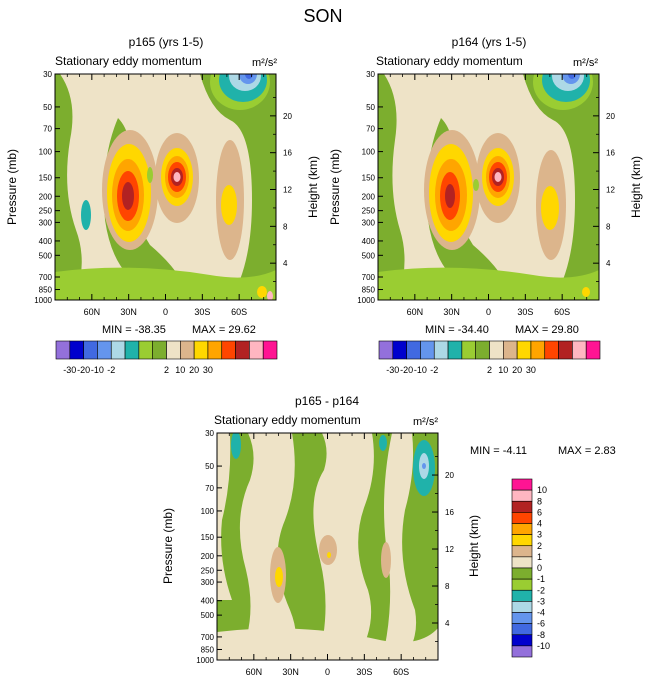 The height and width of the screenshot is (683, 647). What do you see at coordinates (68, 187) in the screenshot?
I see `contour-green-left` at bounding box center [68, 187].